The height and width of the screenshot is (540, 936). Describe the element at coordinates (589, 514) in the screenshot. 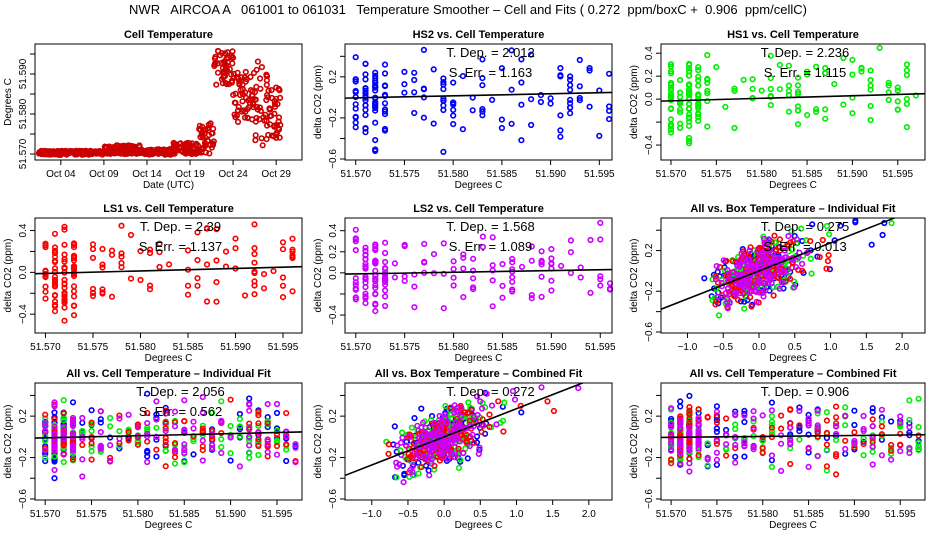

I see `x-tick-label: 2.0` at that location.